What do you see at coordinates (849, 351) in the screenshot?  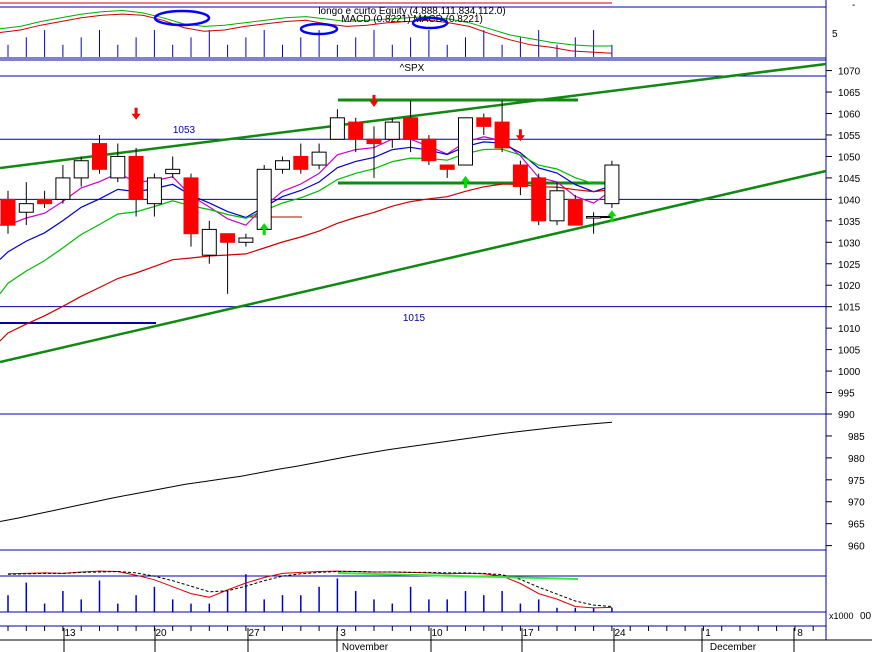 I see `price-tick-label: 1005` at bounding box center [849, 351].